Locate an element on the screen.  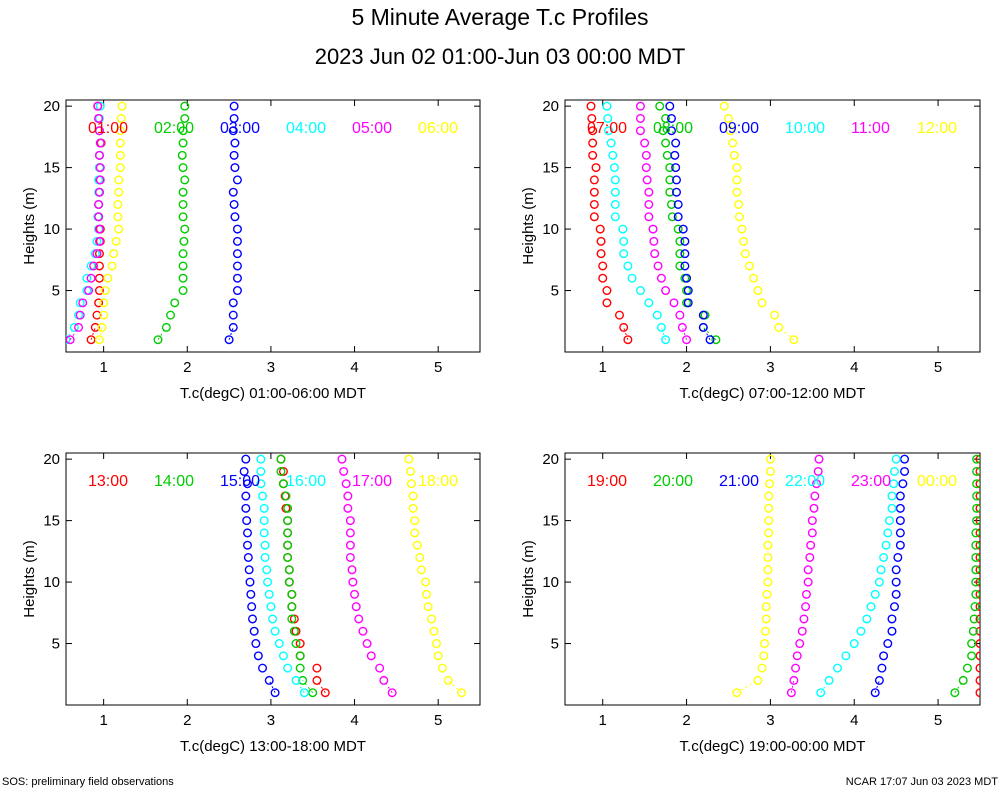
x-tick-label: 2 is located at coordinates (686, 720).